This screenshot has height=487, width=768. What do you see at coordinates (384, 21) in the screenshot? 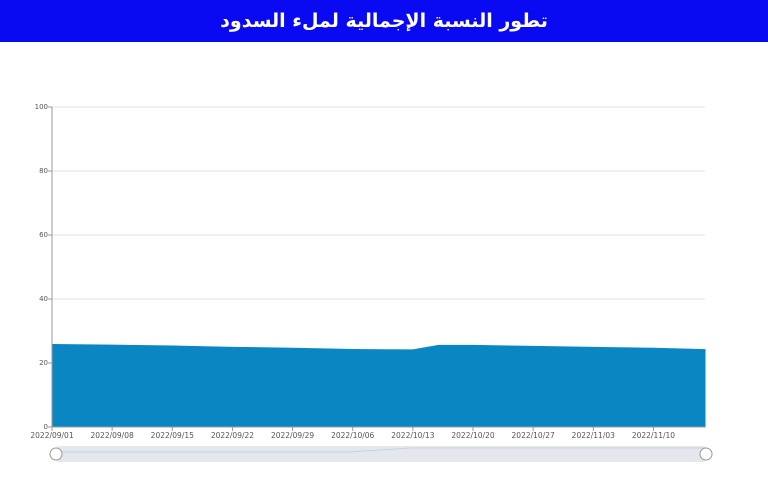
I see `chart-title: تطور النسبة الإجمالية لملء السدود` at bounding box center [384, 21].